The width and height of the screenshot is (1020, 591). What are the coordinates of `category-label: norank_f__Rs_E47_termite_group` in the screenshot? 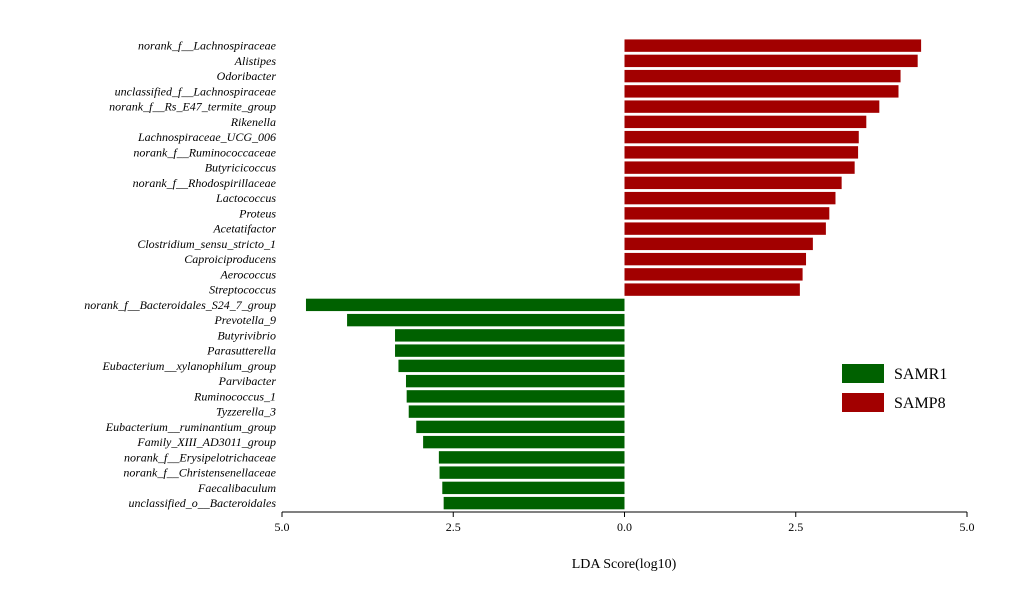 It's located at (192, 107).